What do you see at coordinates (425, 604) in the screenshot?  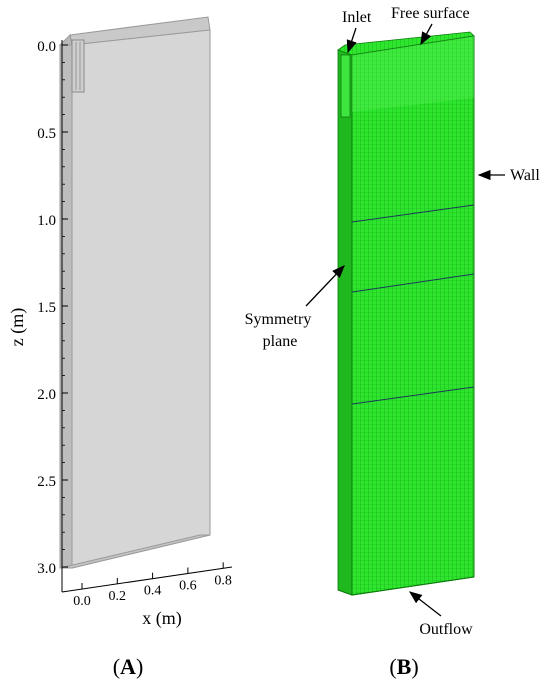 I see `outflow-arrow` at bounding box center [425, 604].